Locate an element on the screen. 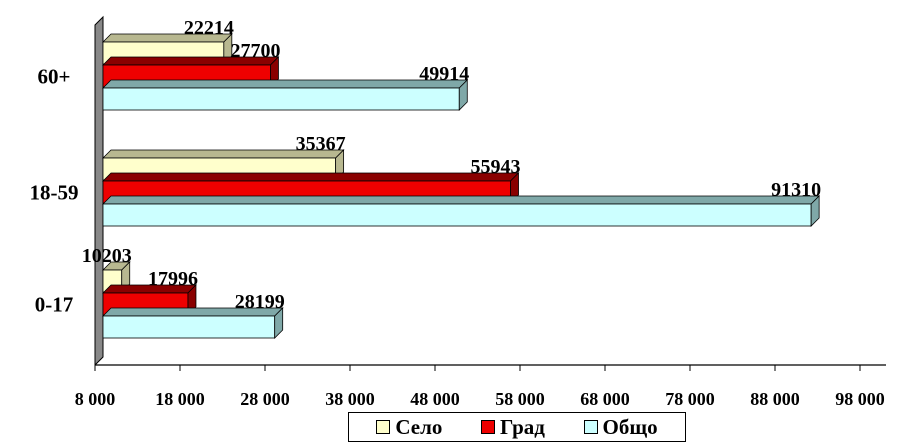  x-tick-label: 18 000 is located at coordinates (180, 399).